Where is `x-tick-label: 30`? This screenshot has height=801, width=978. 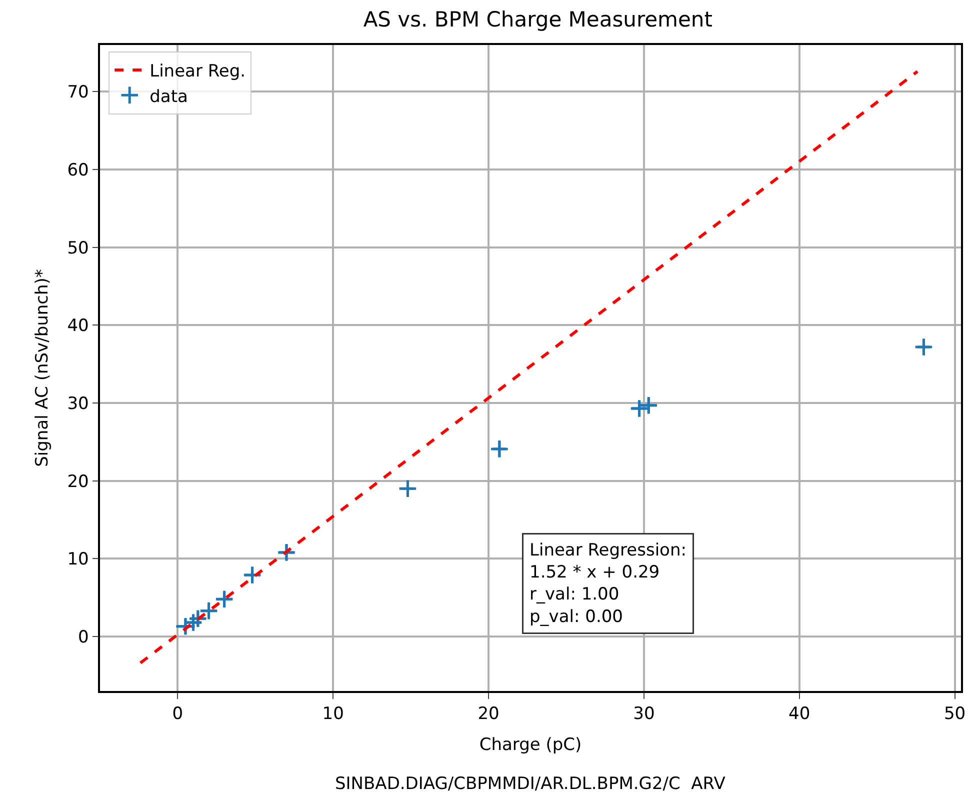
x-tick-label: 30 is located at coordinates (644, 714).